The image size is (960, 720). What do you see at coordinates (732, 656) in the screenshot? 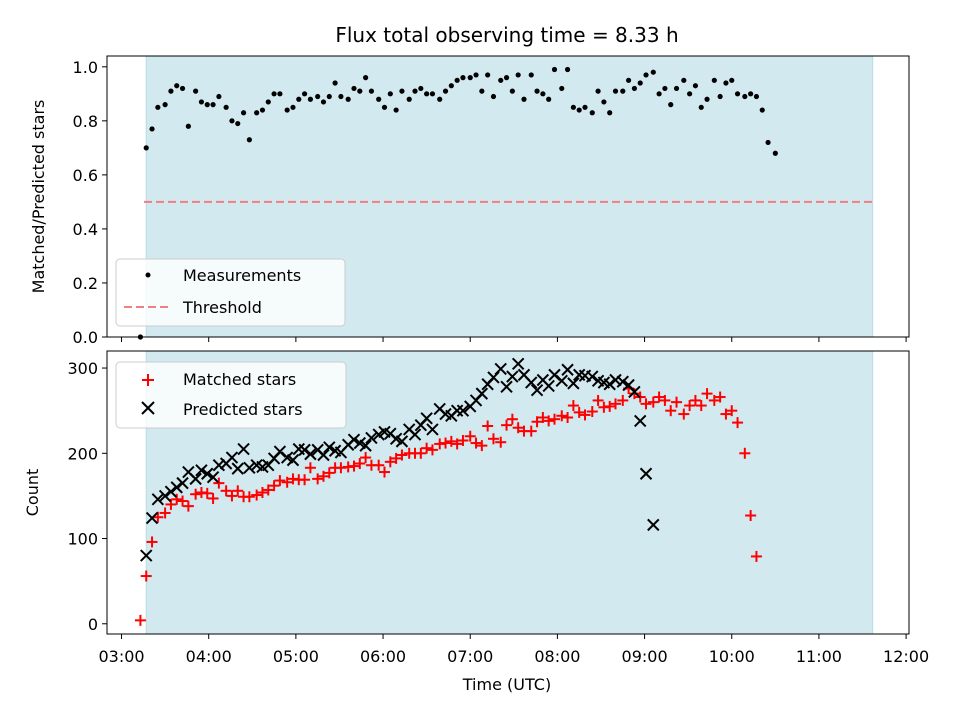
I see `x-tick-label: 10:00` at bounding box center [732, 656].